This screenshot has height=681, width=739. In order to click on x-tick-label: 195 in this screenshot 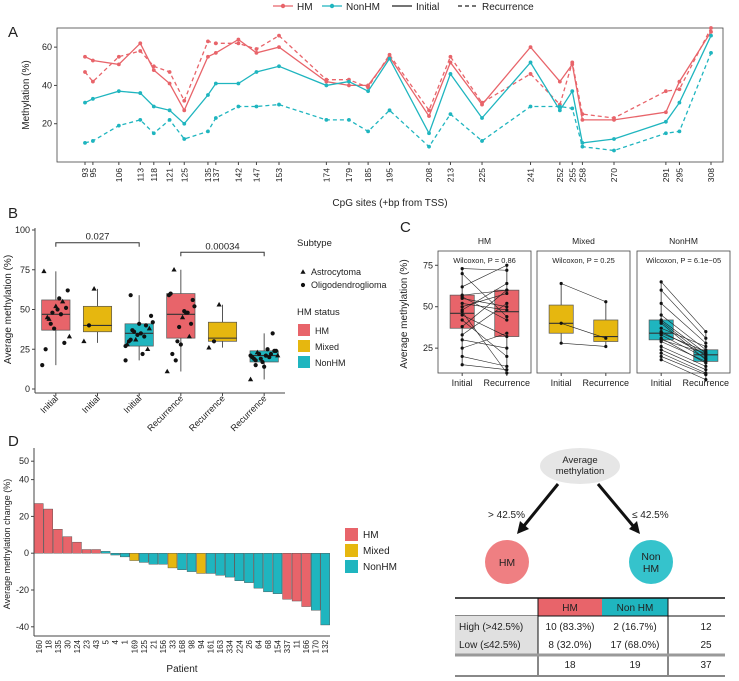, I will do `click(390, 175)`.